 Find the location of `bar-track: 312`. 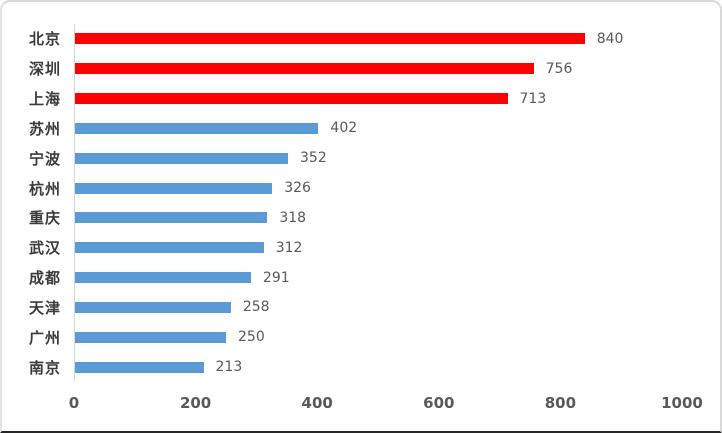

bar-track: 312 is located at coordinates (378, 248).